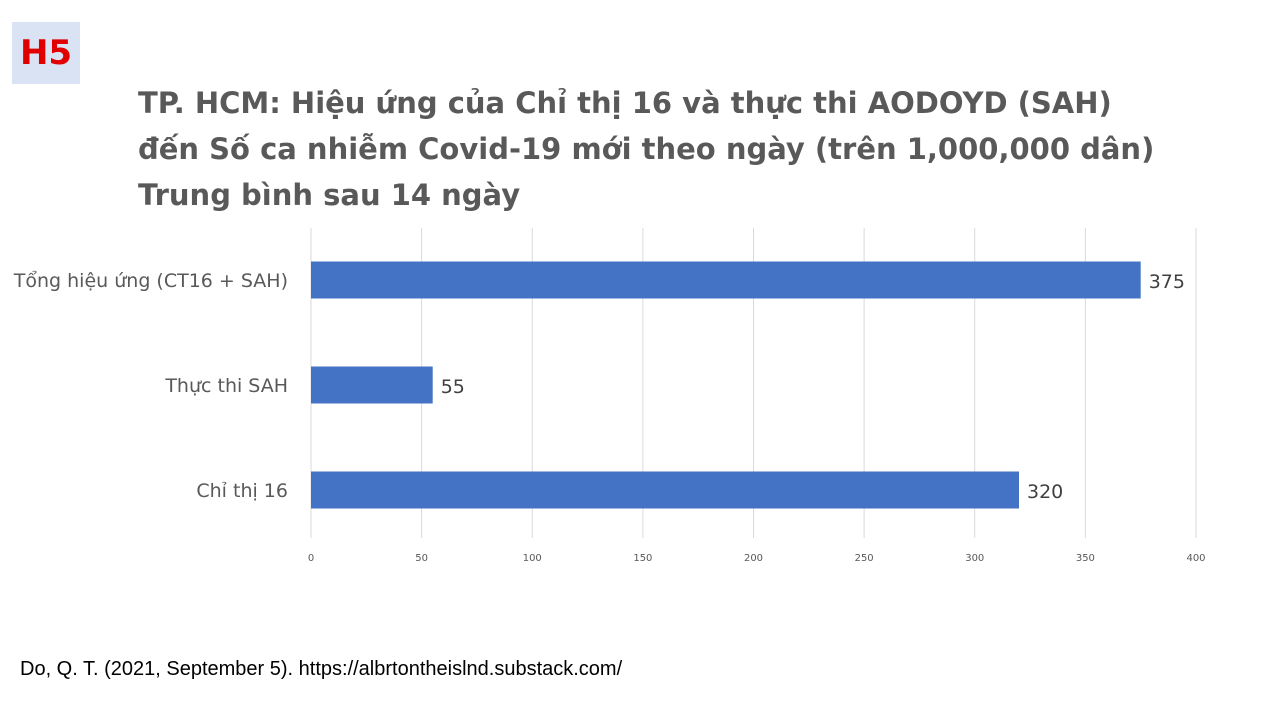  Describe the element at coordinates (453, 387) in the screenshot. I see `data-label: 55` at that location.